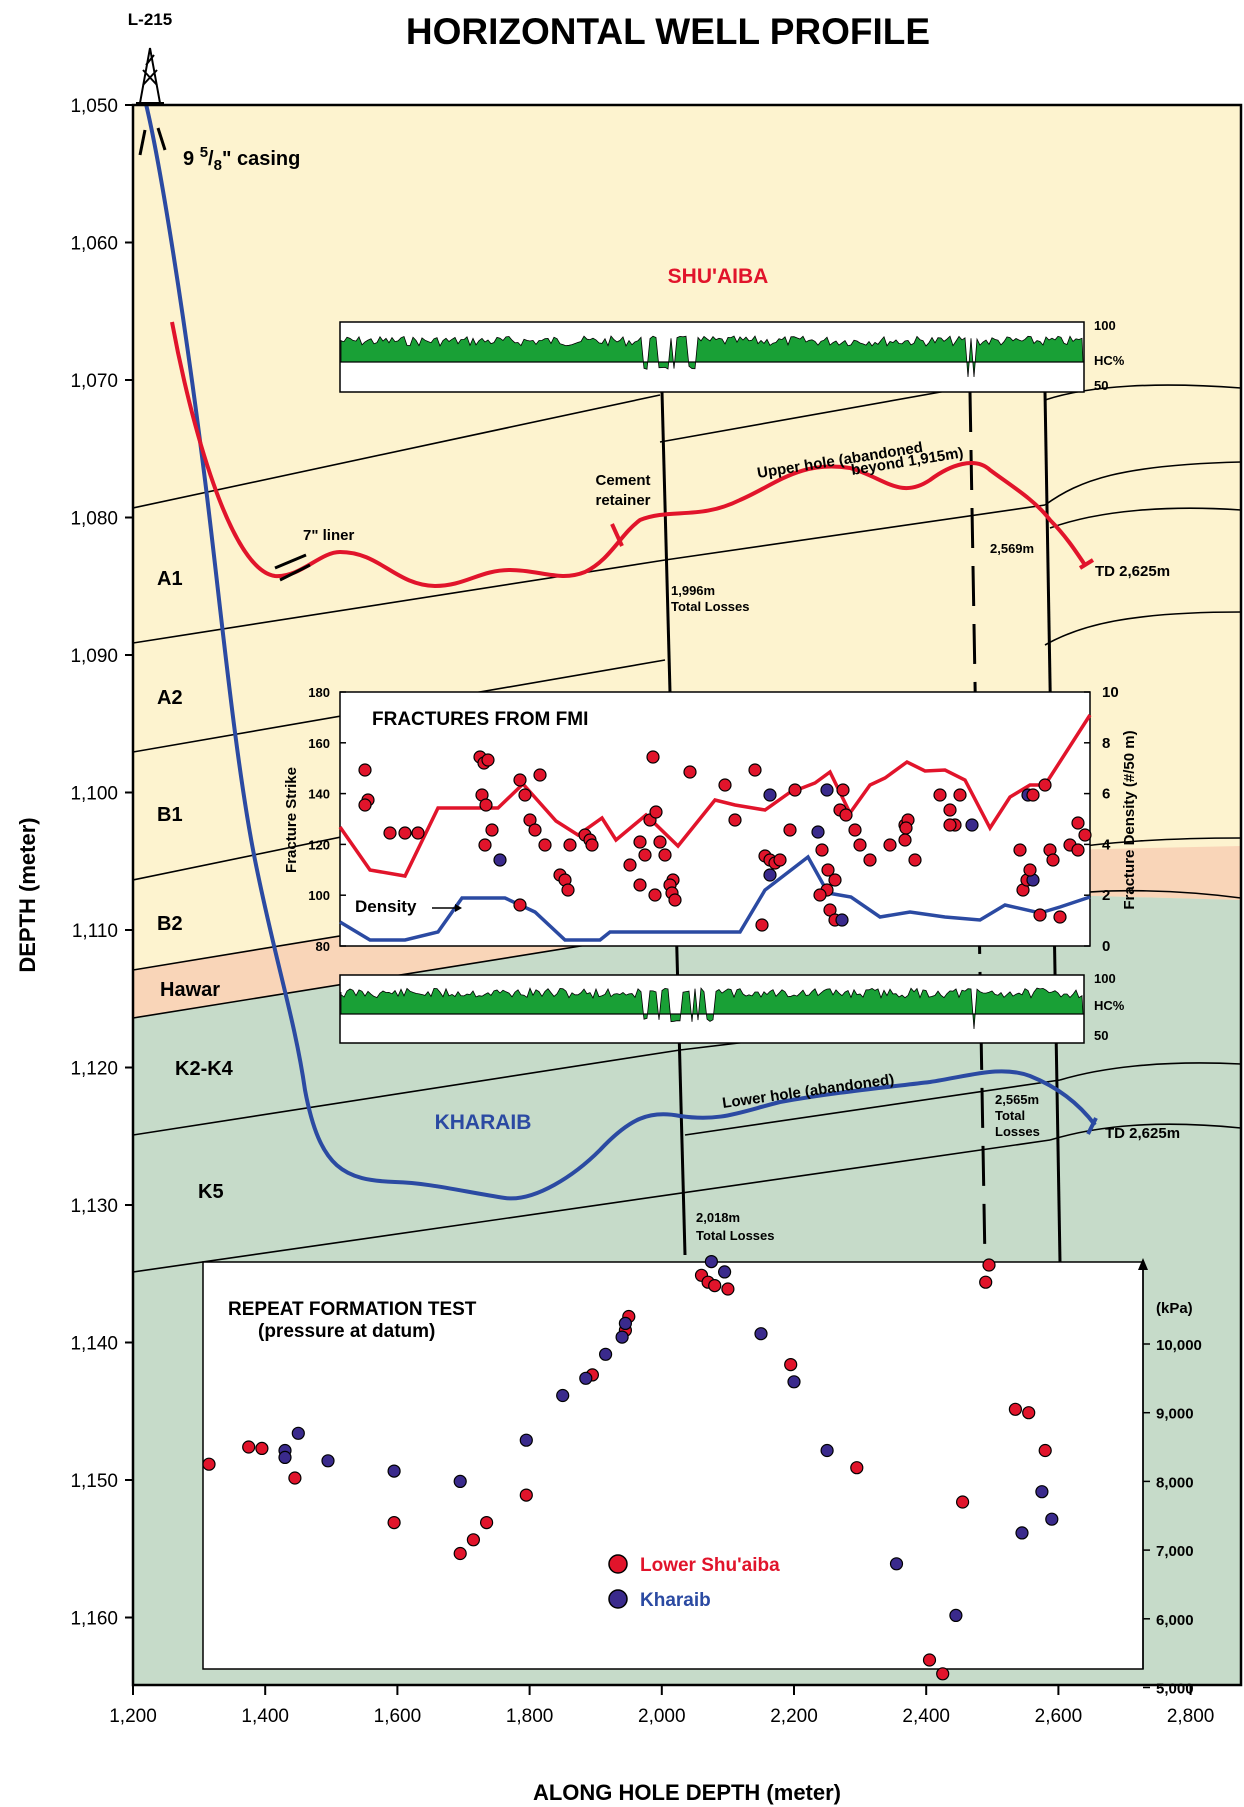 The width and height of the screenshot is (1244, 1807). What do you see at coordinates (170, 815) in the screenshot?
I see `layer-label-b1: B1` at bounding box center [170, 815].